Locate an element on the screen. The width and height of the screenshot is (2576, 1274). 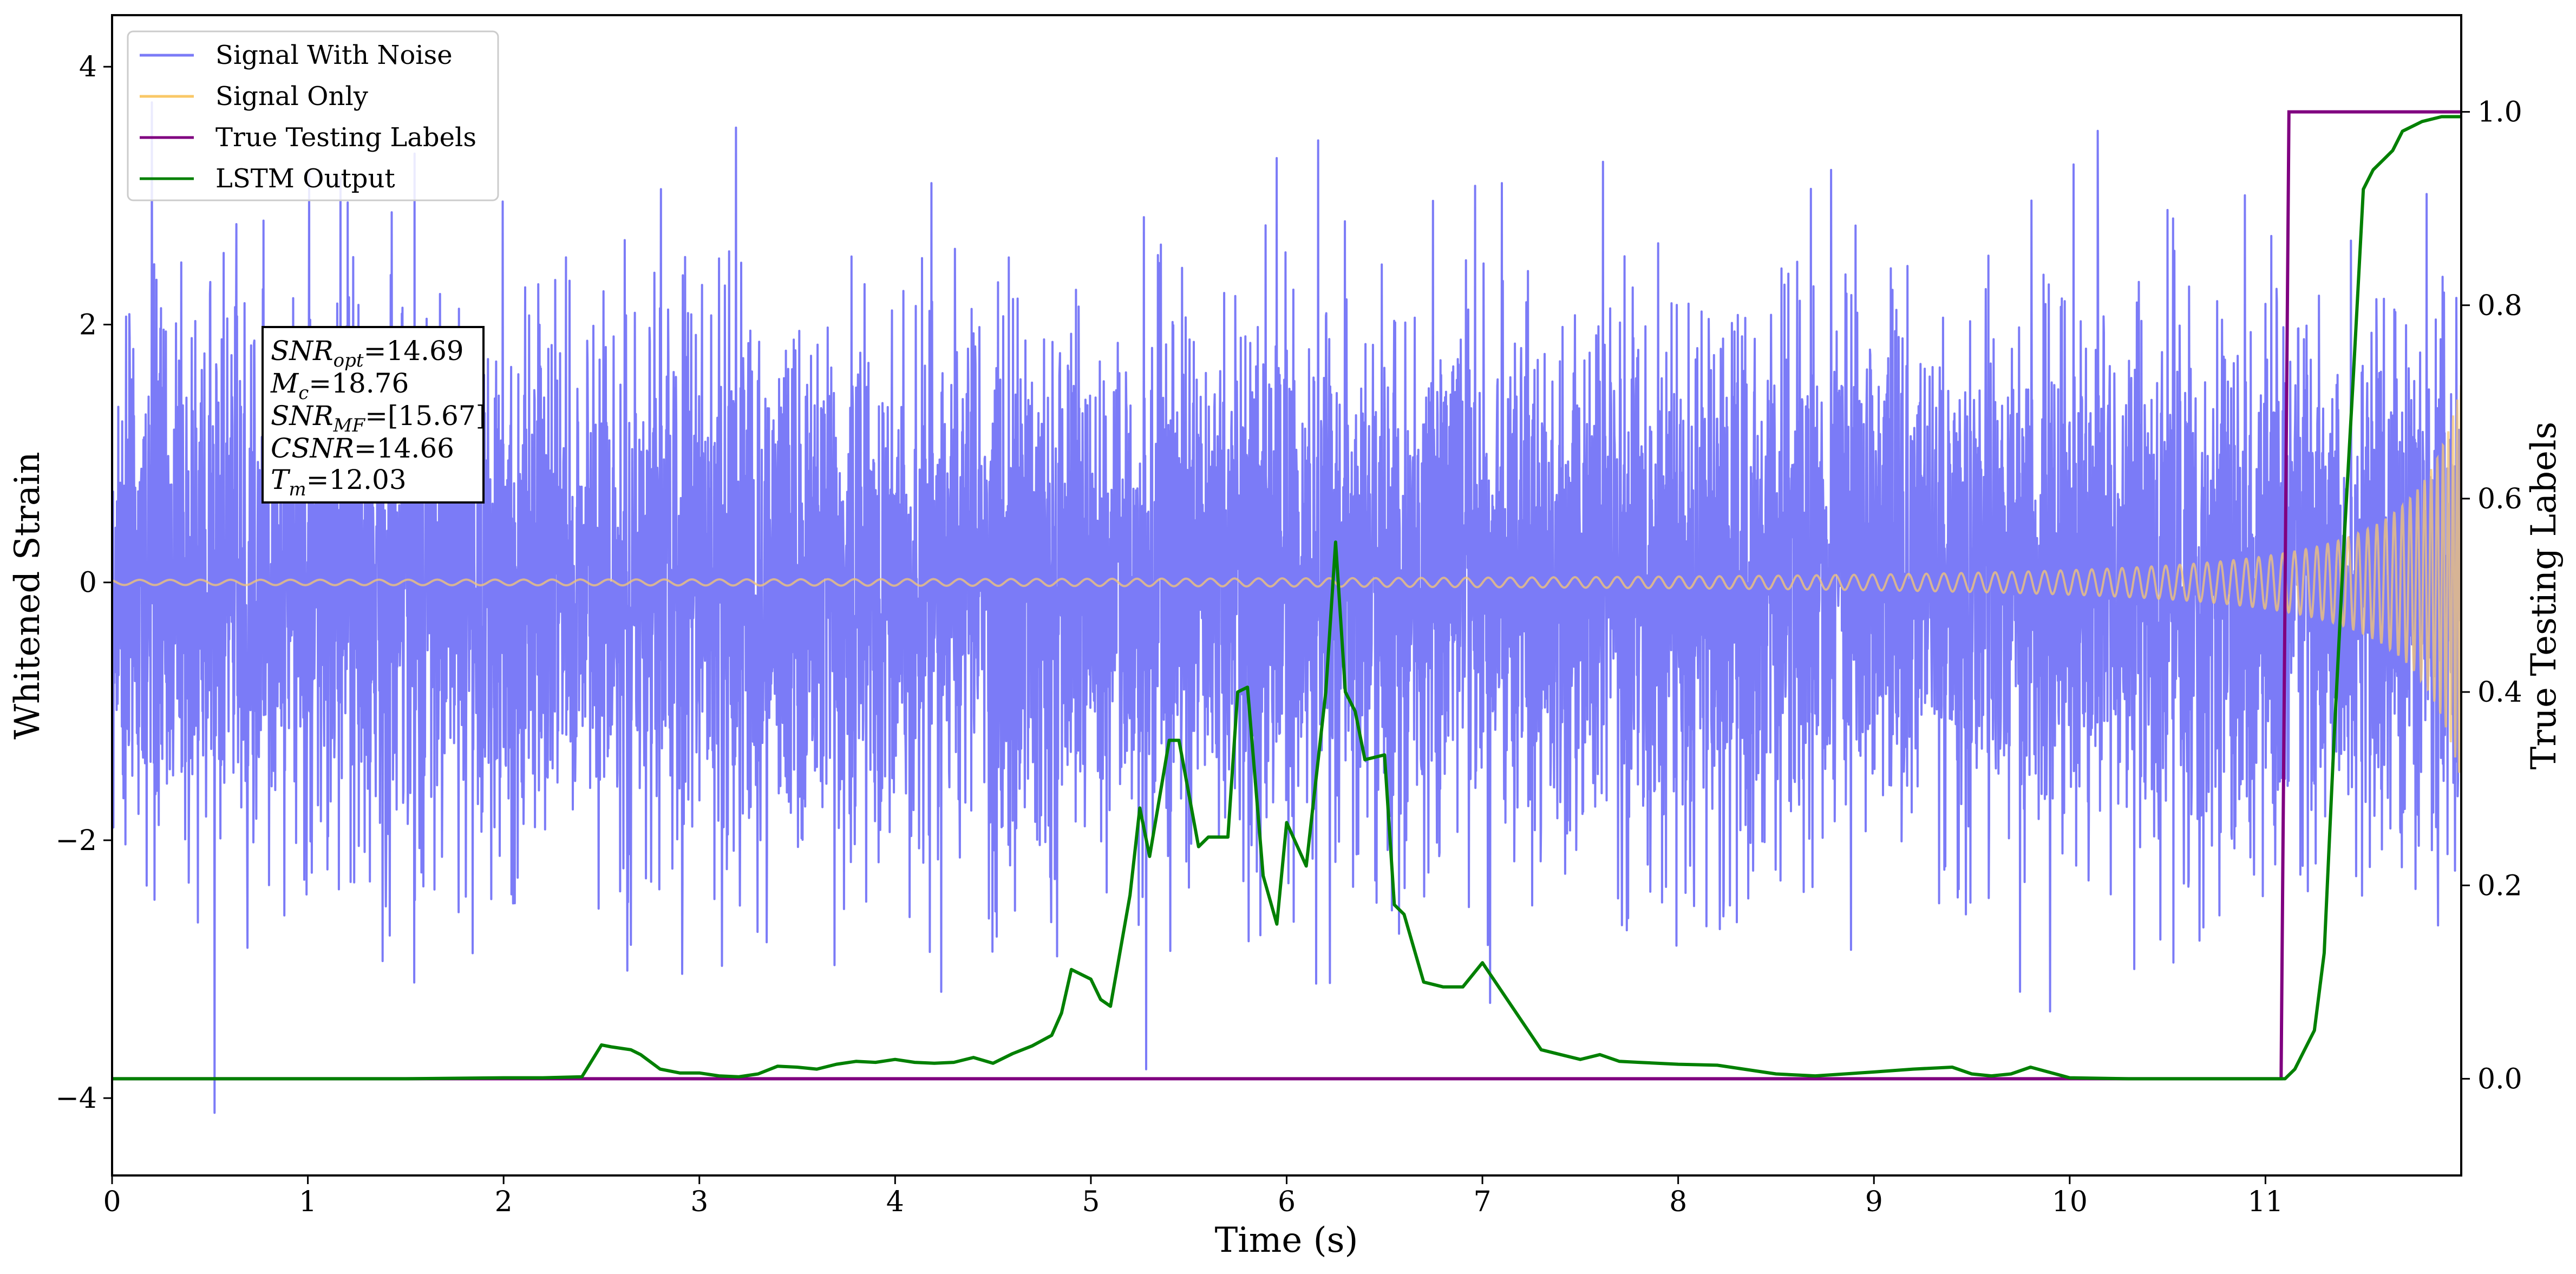
x-tick-label: 8 is located at coordinates (1678, 1202).